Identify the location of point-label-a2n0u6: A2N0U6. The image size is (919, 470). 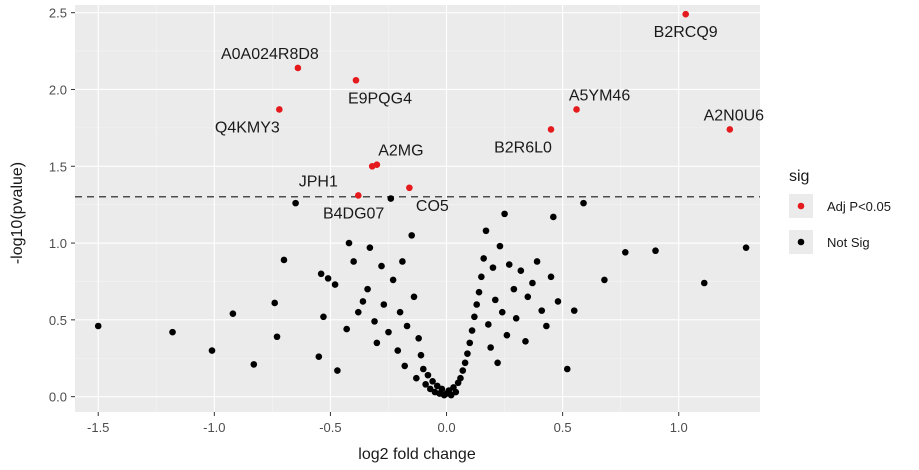
(734, 115).